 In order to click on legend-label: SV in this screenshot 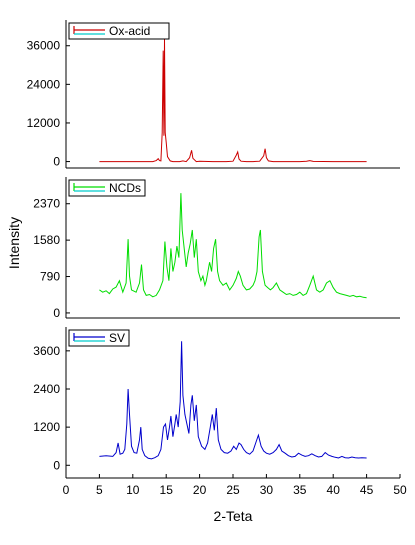, I will do `click(117, 338)`.